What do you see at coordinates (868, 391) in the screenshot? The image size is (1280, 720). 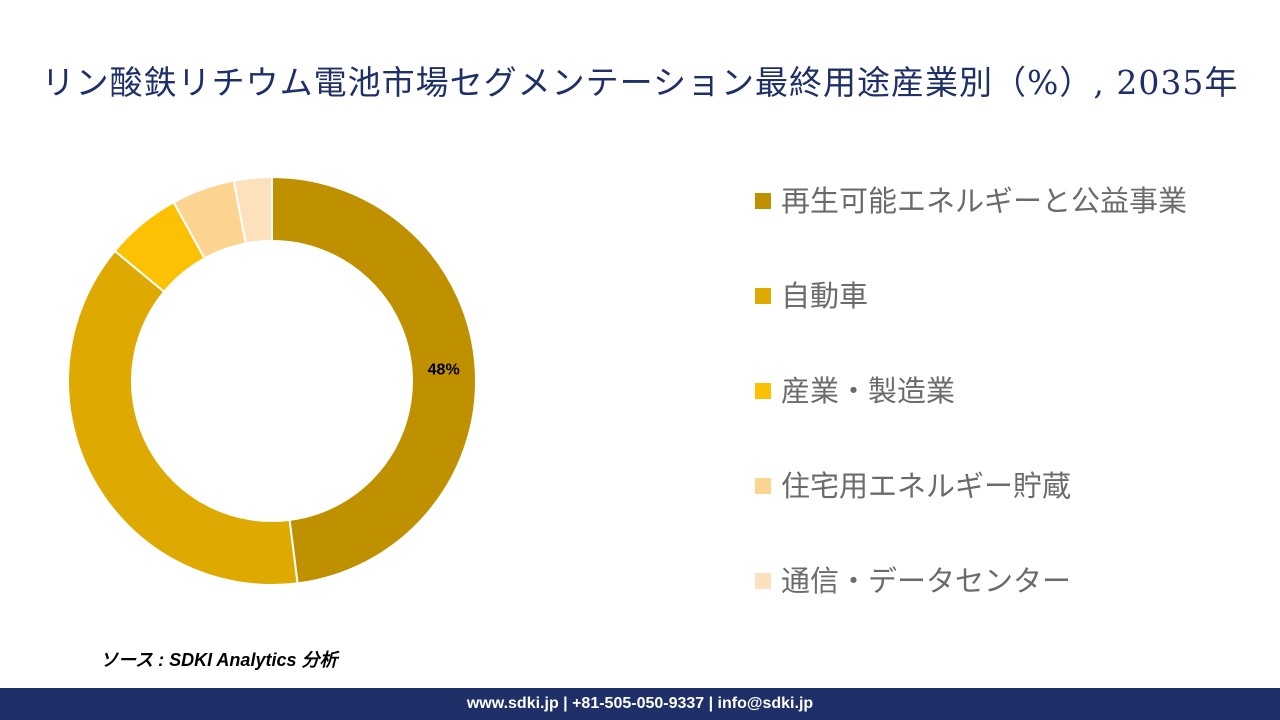 I see `legend-label: 産業・製造業` at bounding box center [868, 391].